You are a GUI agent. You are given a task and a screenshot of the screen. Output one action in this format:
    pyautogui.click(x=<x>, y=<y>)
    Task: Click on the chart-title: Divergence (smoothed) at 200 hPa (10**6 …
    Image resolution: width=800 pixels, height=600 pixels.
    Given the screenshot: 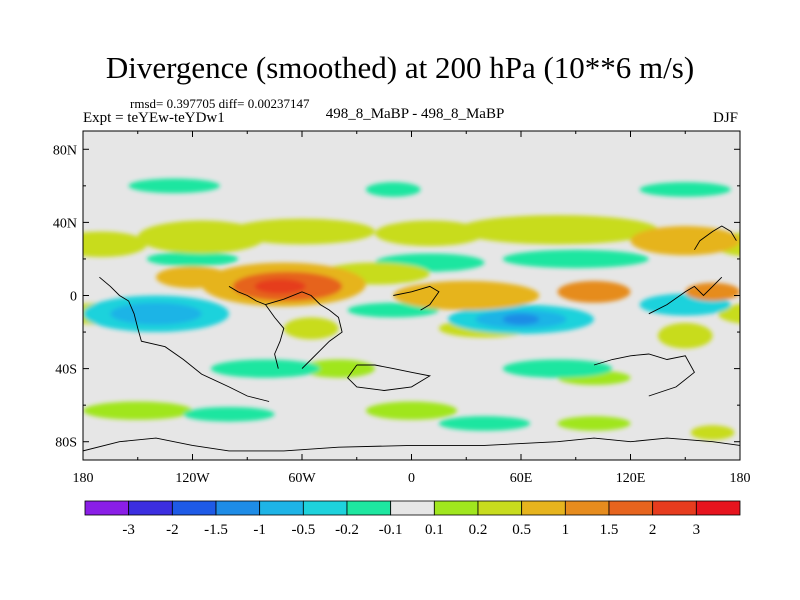 What is the action you would take?
    pyautogui.click(x=400, y=67)
    